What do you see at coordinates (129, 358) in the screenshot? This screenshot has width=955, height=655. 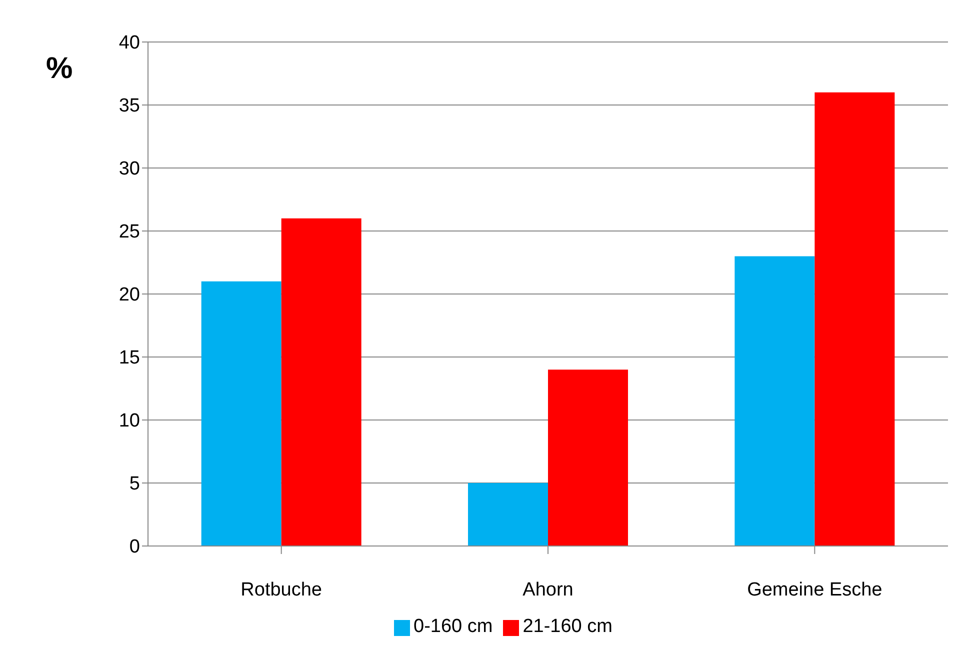 I see `y-tick-label: 15` at bounding box center [129, 358].